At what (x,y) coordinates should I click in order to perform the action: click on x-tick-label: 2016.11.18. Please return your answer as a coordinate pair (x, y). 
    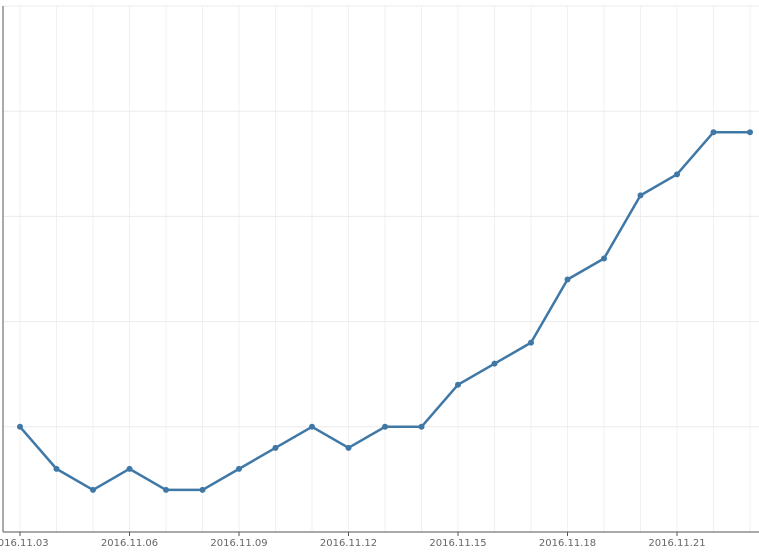
    Looking at the image, I should click on (567, 543).